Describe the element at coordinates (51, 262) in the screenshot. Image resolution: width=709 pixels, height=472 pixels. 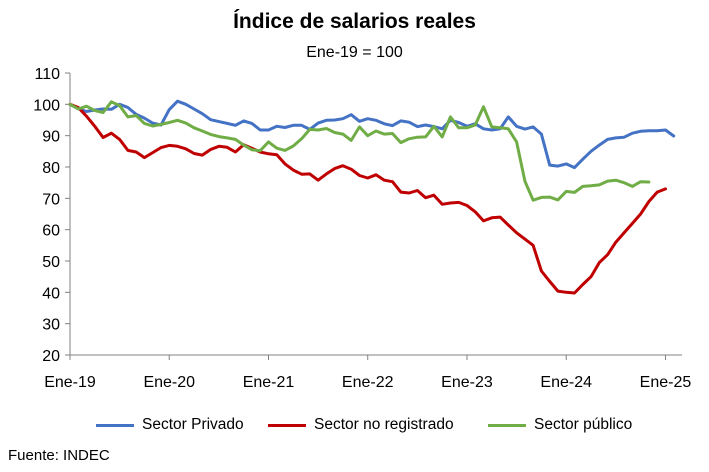
I see `y-tick-label: 50` at that location.